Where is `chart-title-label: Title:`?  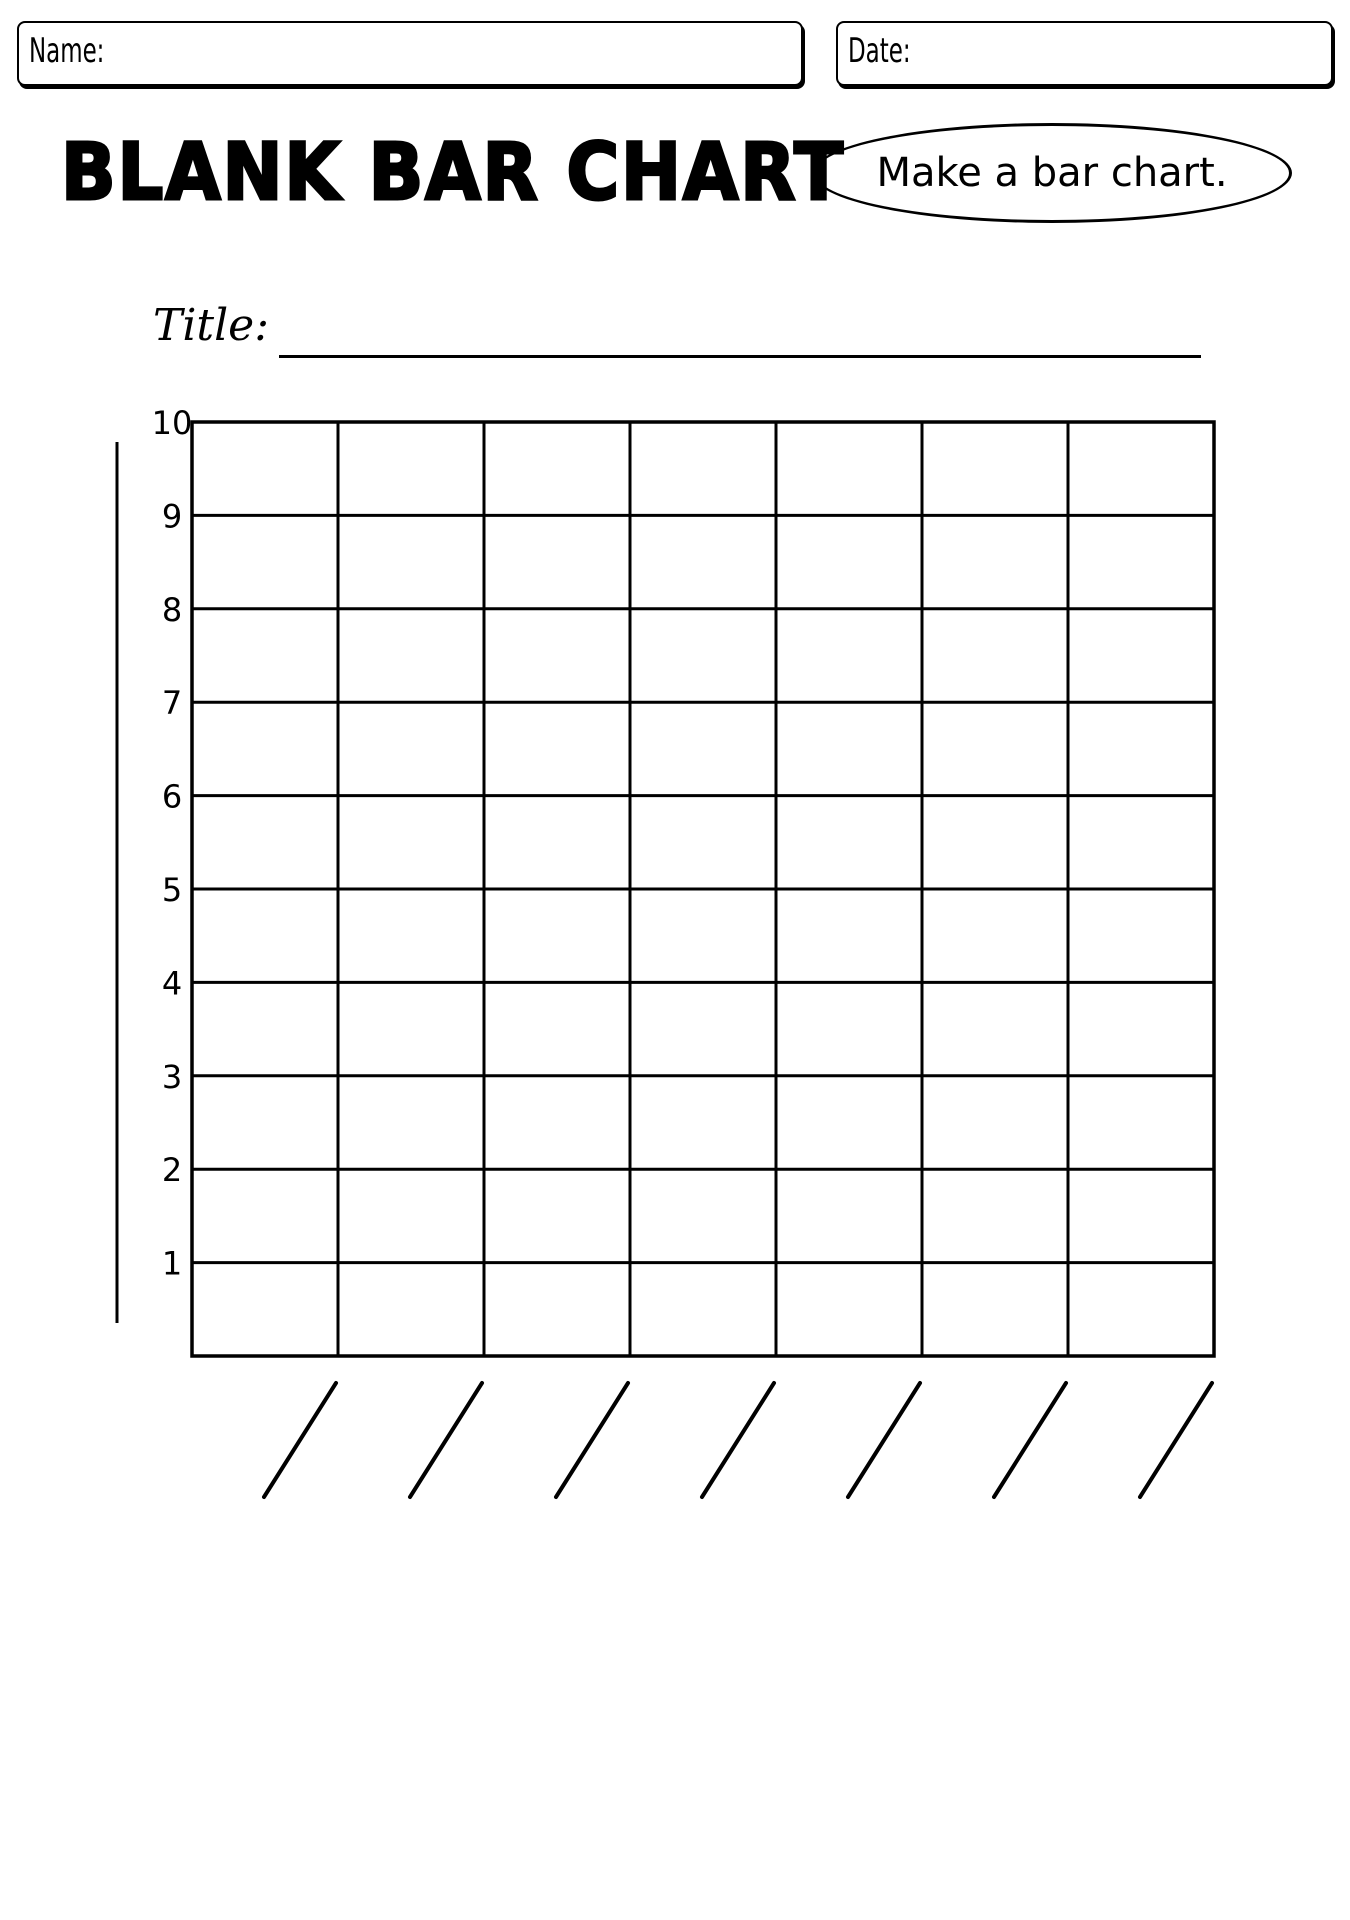 chart-title-label: Title: is located at coordinates (211, 325).